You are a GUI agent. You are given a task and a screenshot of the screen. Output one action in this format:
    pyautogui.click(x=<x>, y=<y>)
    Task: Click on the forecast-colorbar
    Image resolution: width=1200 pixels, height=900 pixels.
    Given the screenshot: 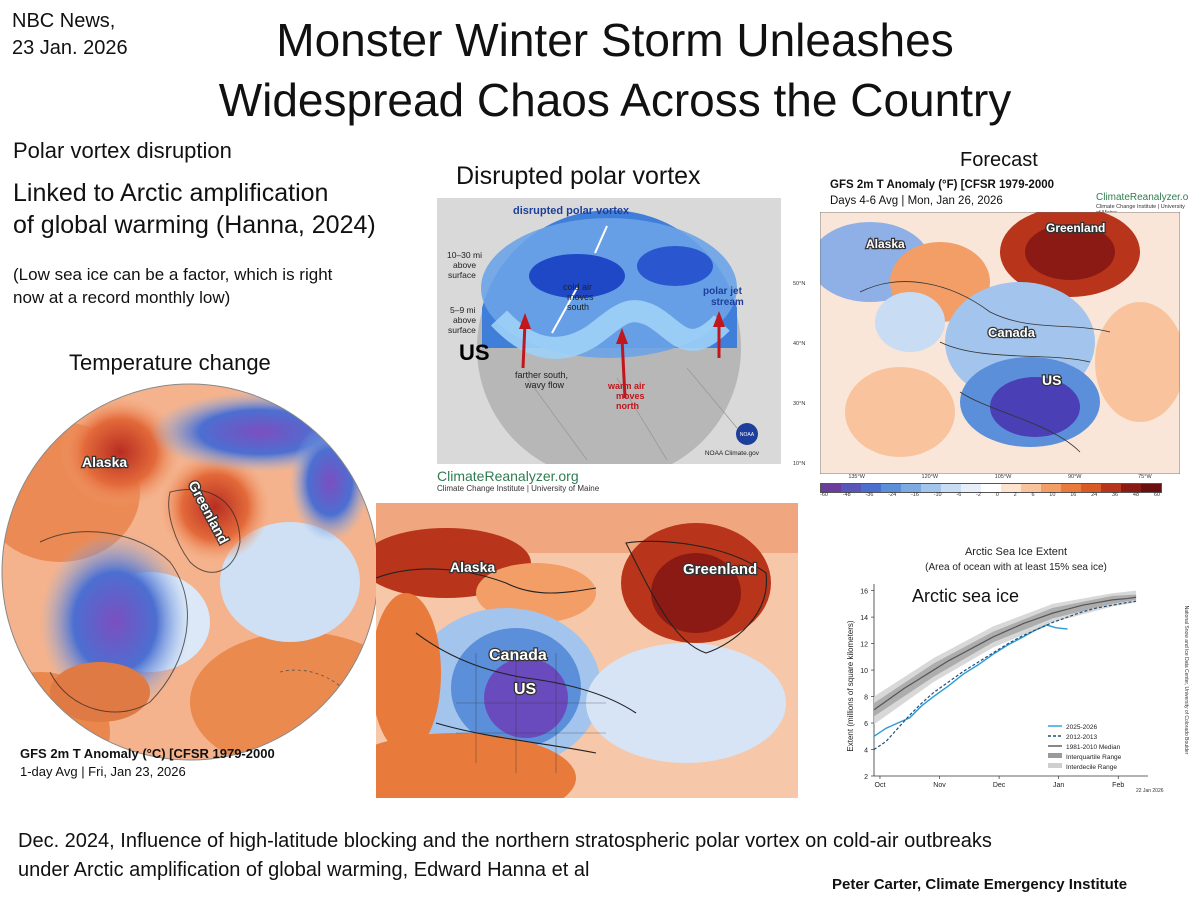 What is the action you would take?
    pyautogui.click(x=991, y=488)
    